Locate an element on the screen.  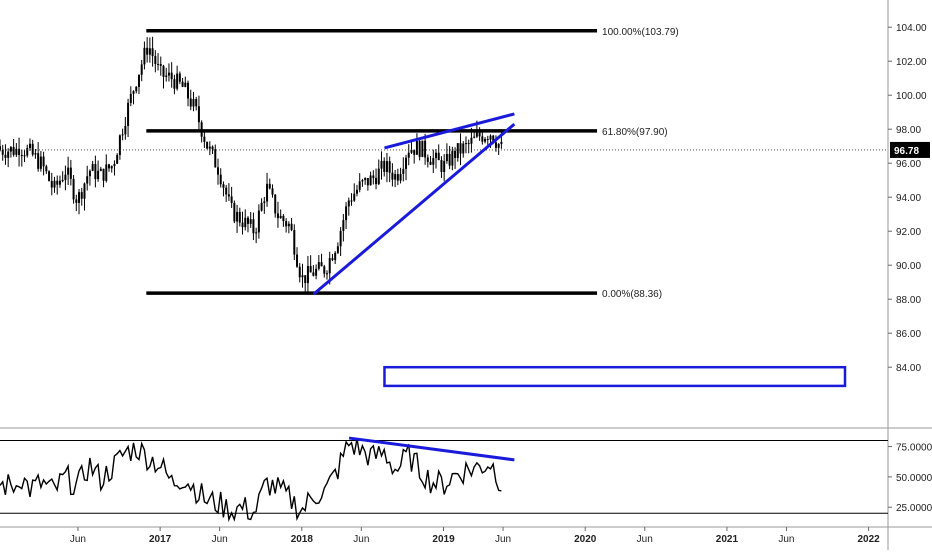
fib-level-label: 100.00%(103.79) is located at coordinates (640, 32).